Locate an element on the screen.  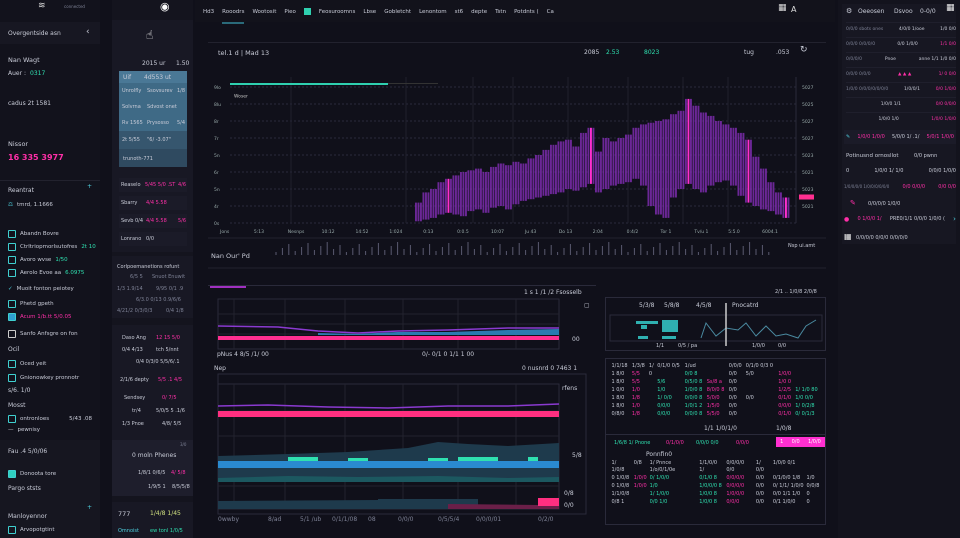
sidebar-item: Gnionowkey pronnotr is located at coordinates (43, 378).